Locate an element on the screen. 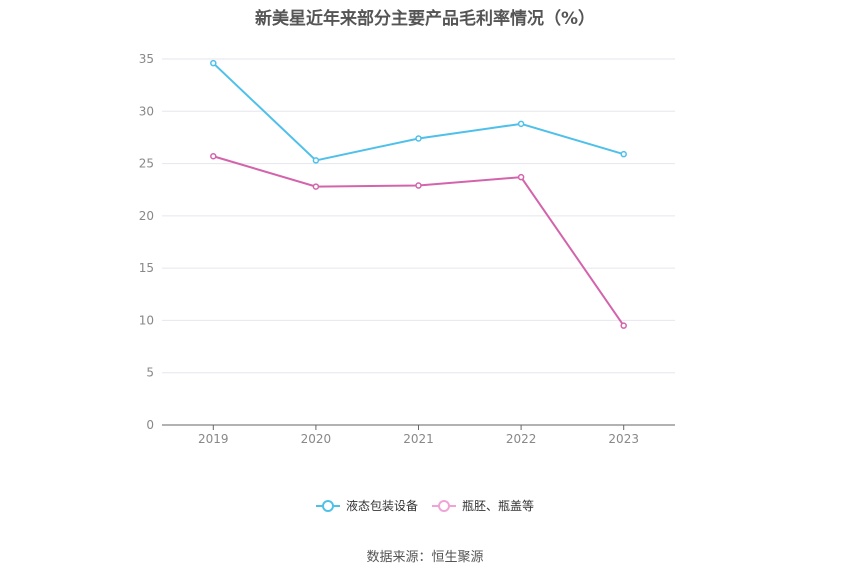 The height and width of the screenshot is (575, 850). x-tick-label: 2019 is located at coordinates (213, 439).